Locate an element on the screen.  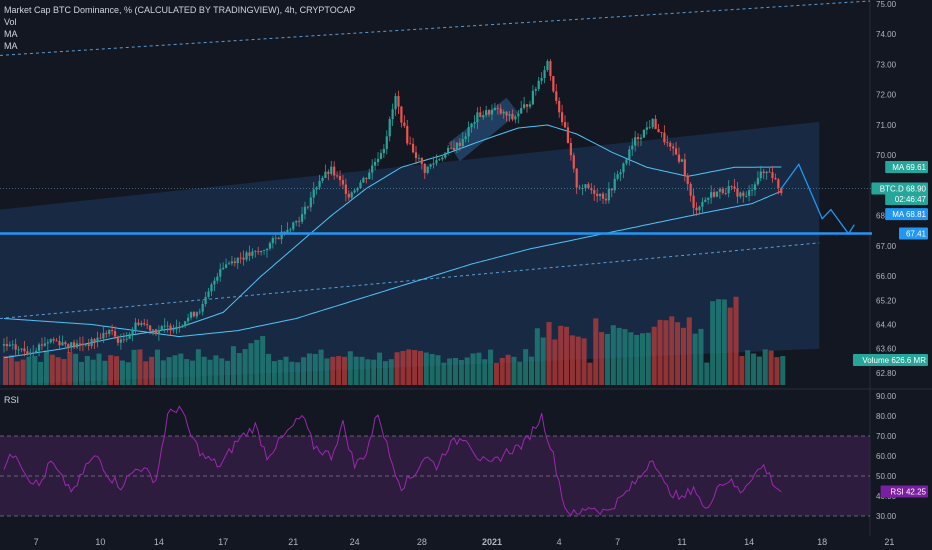
price-axis-tick: 71.00 is located at coordinates (886, 125).